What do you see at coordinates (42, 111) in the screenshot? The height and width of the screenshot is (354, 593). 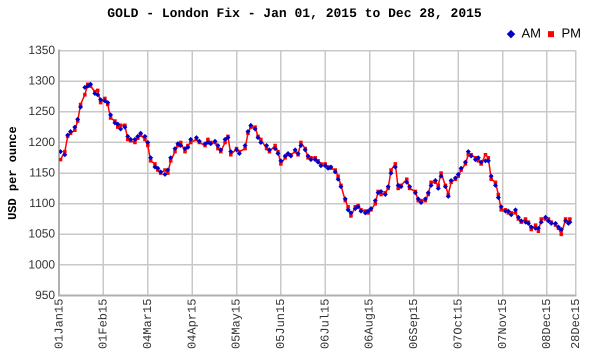 I see `y-tick-label: 1250` at bounding box center [42, 111].